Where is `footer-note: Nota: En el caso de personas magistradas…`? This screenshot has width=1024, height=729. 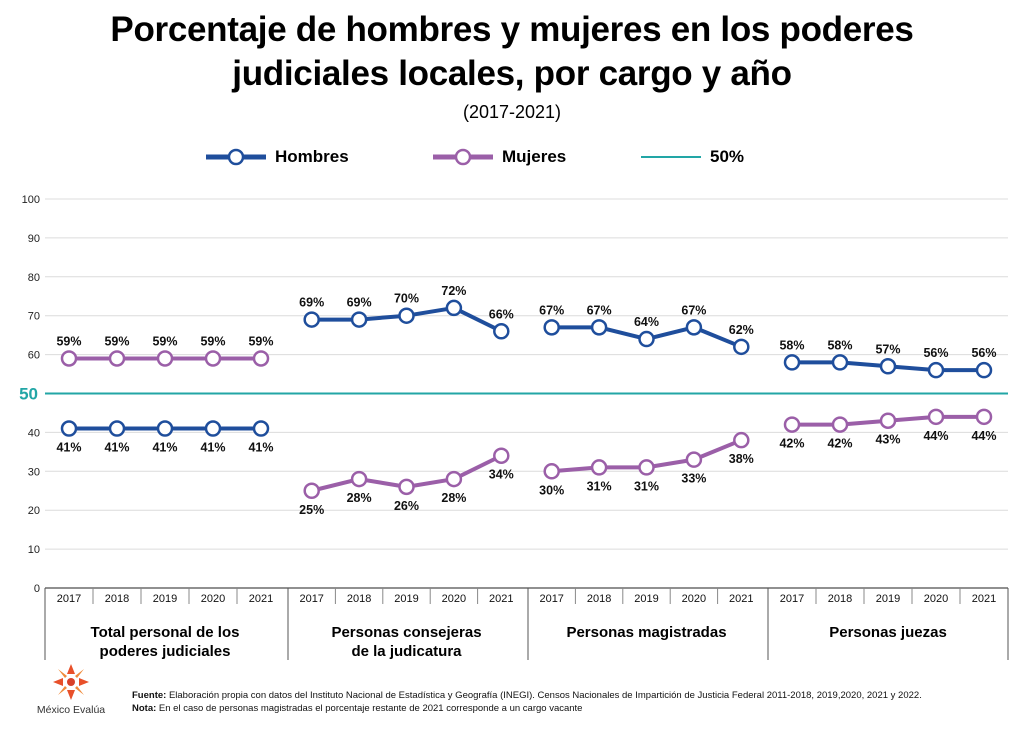
footer-note: Nota: En el caso de personas magistradas… is located at coordinates (527, 708).